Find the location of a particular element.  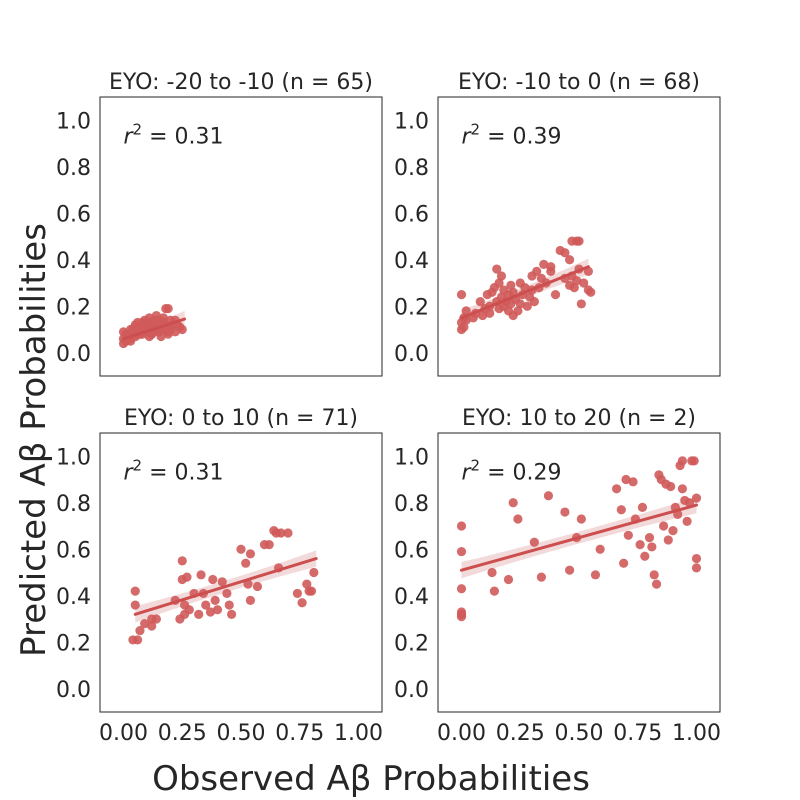

x-axis-label: Observed Aβ Probabilities is located at coordinates (371, 779).